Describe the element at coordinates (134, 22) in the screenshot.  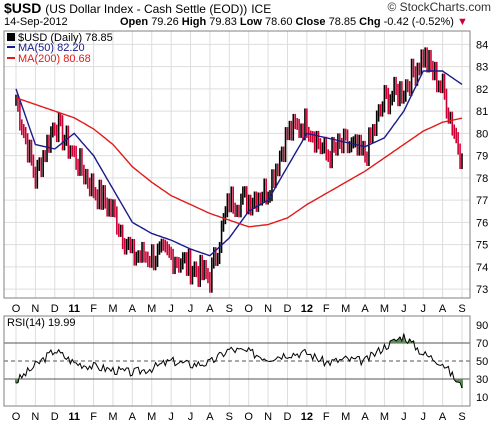
I see `open-label: Open` at that location.